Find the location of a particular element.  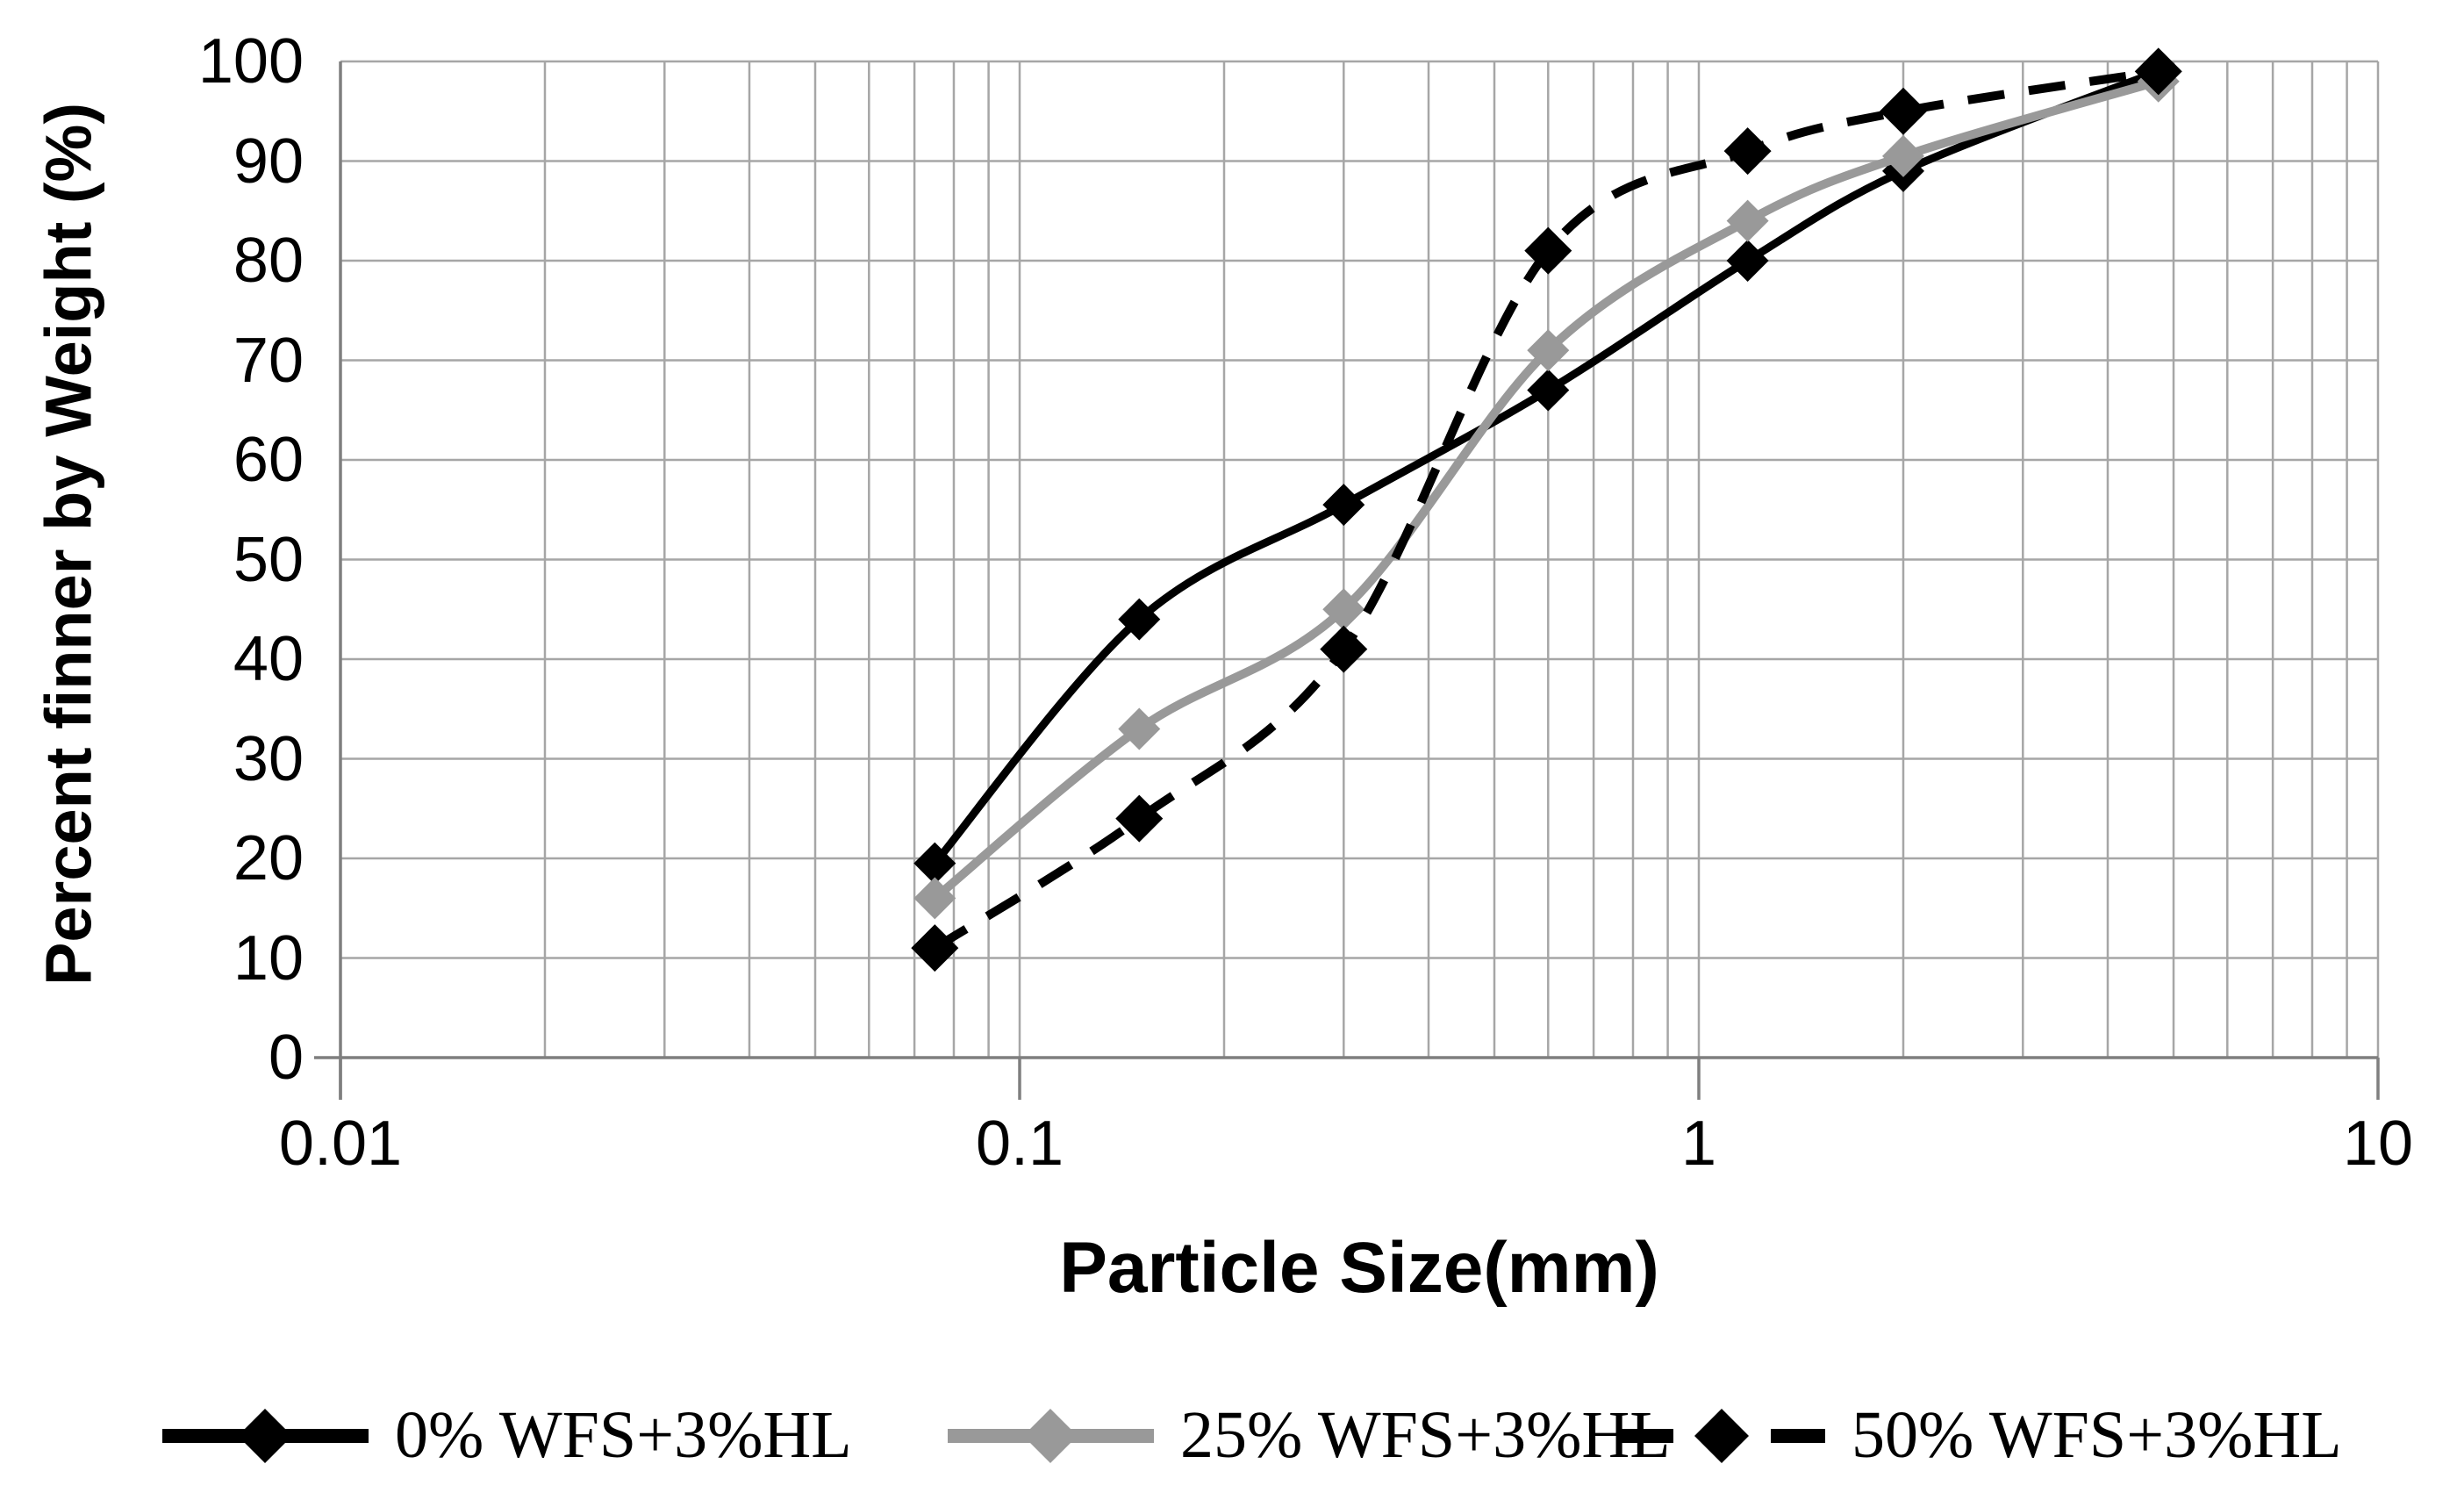

y-tick-label: 0 is located at coordinates (286, 1058).